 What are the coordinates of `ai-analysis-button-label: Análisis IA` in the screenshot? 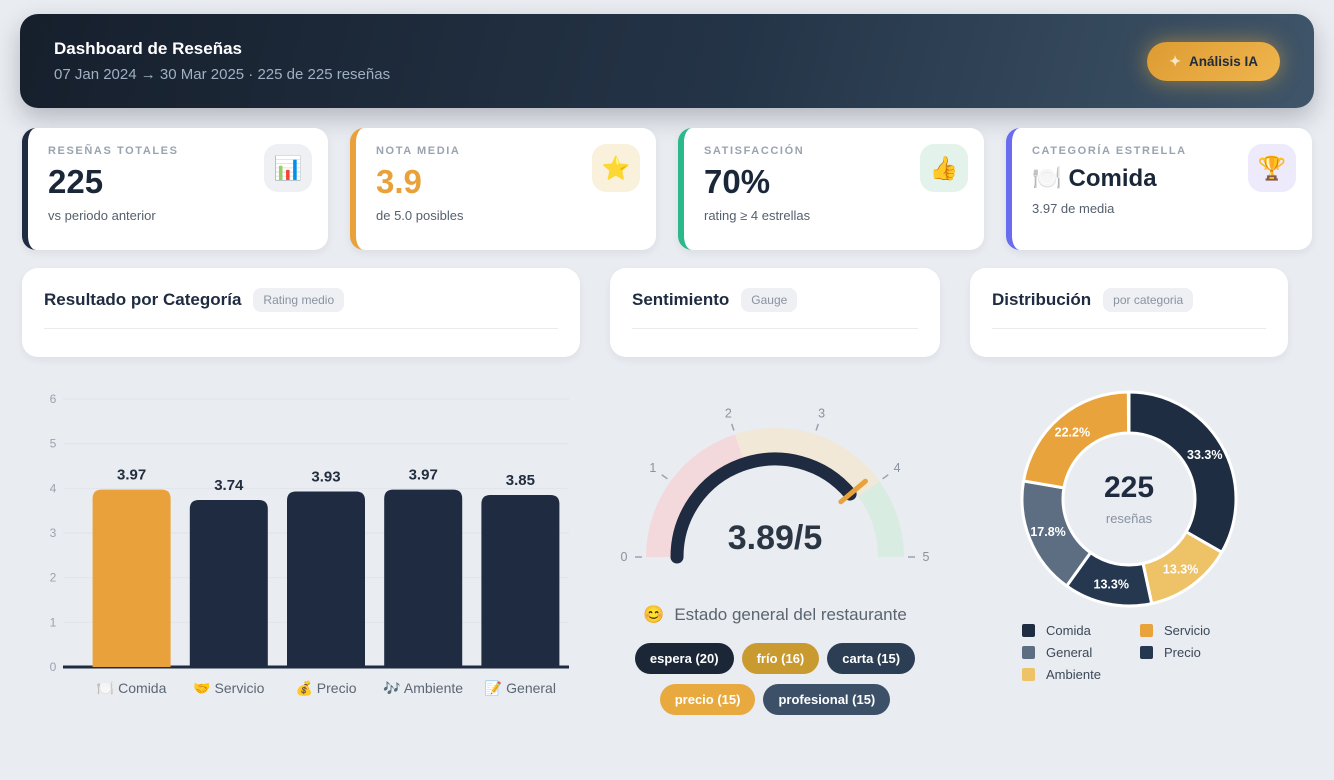 It's located at (1223, 61).